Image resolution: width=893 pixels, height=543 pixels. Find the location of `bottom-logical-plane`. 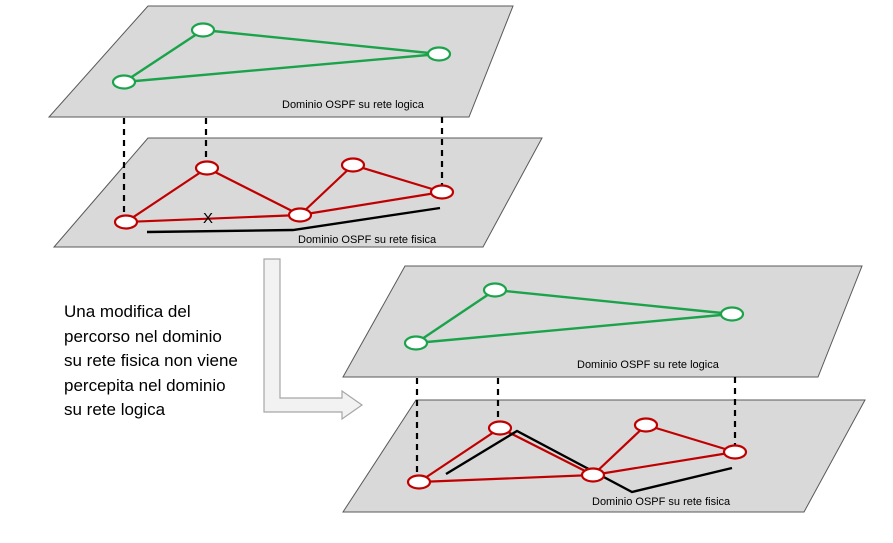

bottom-logical-plane is located at coordinates (602, 321).